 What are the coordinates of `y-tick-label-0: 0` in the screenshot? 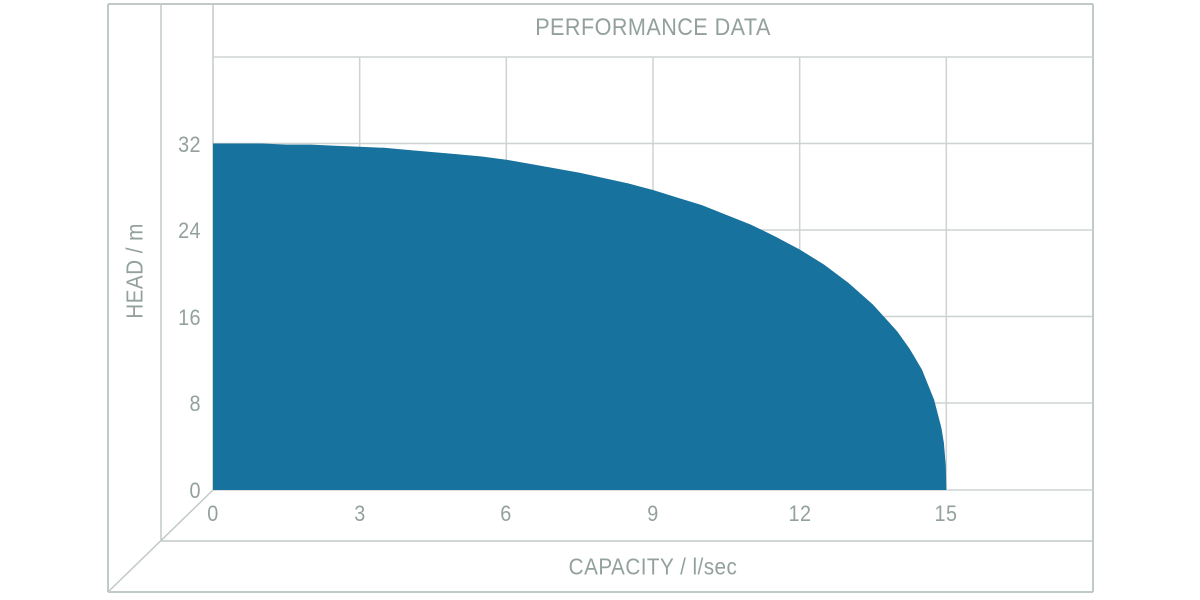 It's located at (194, 490).